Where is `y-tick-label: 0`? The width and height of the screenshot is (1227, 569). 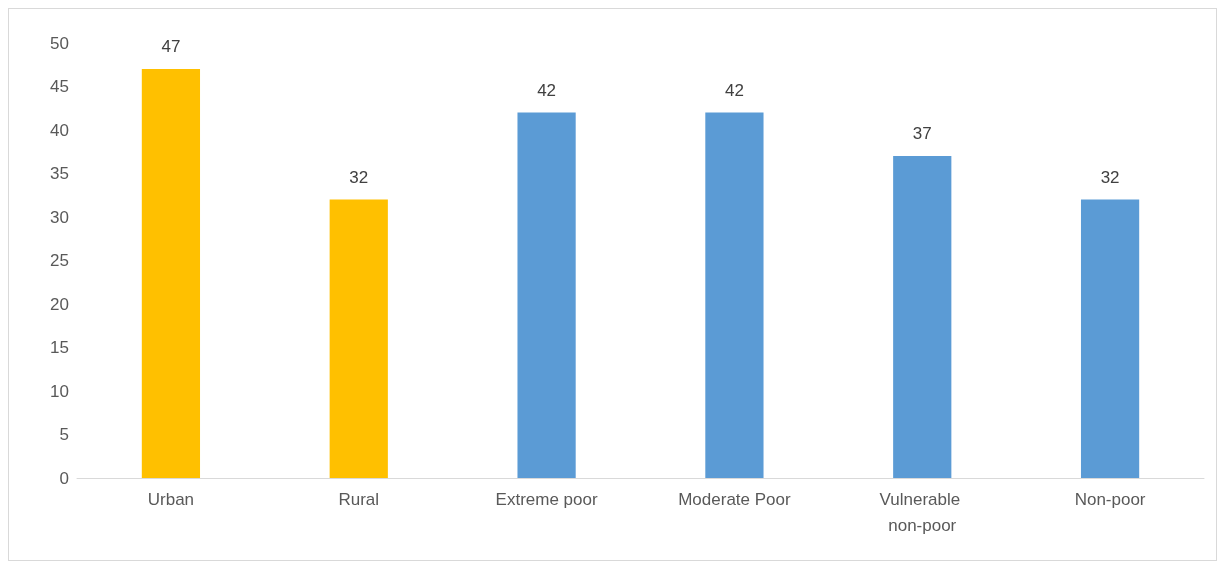
y-tick-label: 0 is located at coordinates (64, 478).